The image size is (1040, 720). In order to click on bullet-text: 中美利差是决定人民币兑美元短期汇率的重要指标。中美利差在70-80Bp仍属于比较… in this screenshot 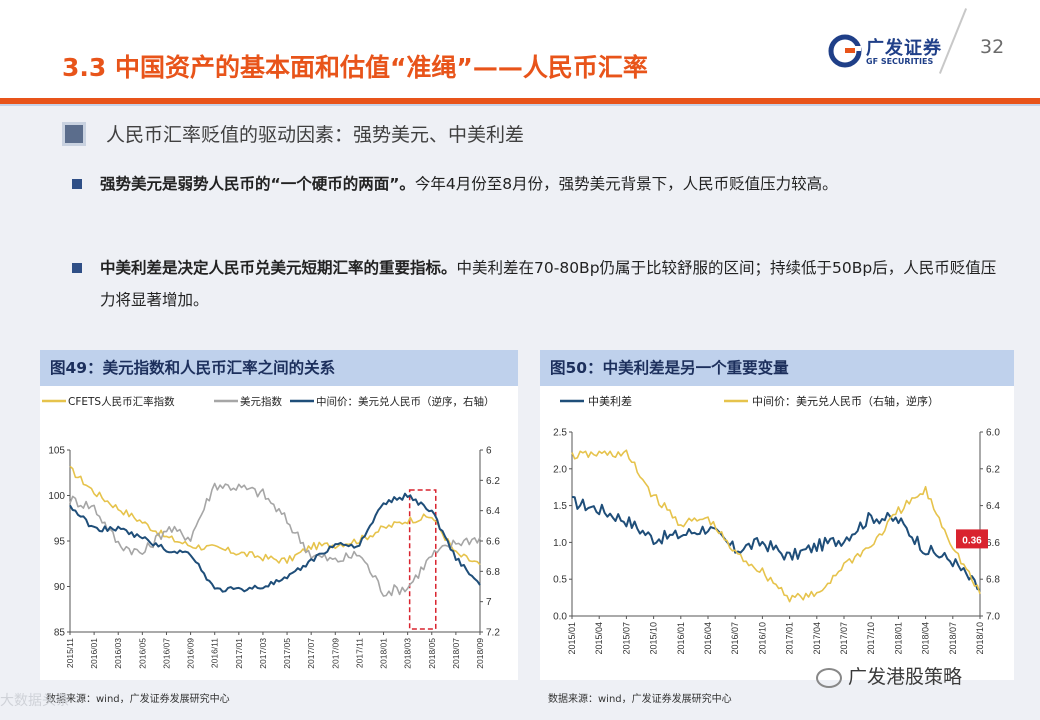, I will do `click(550, 284)`.